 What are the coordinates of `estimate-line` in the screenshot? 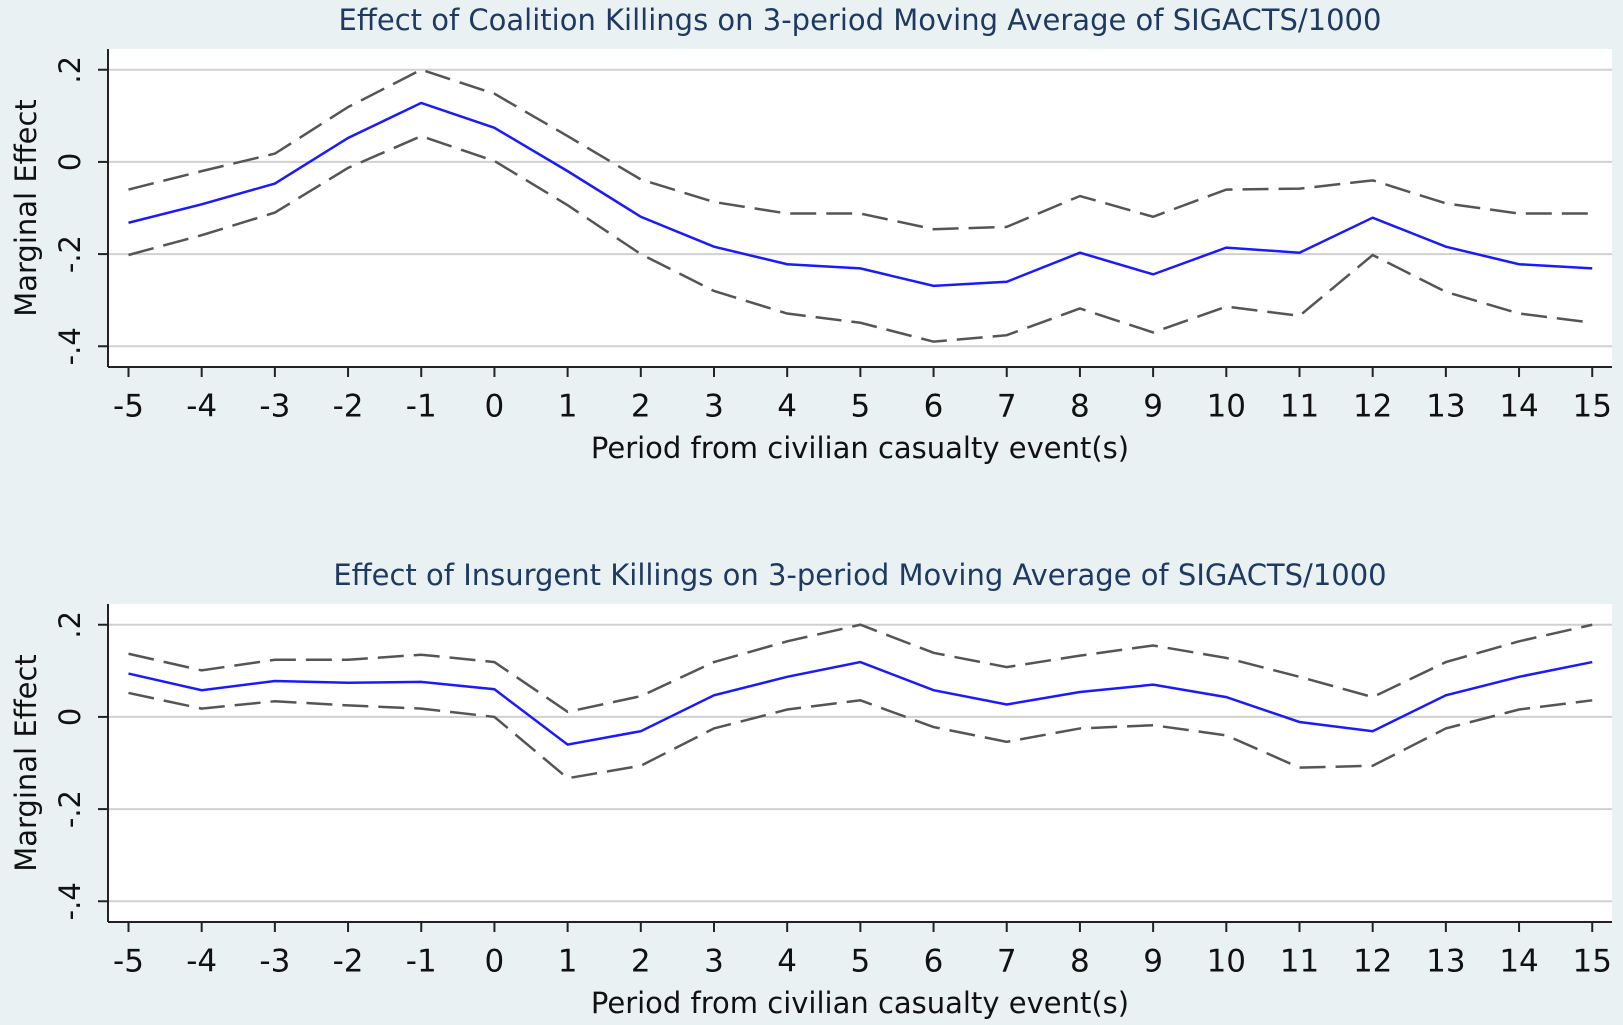 It's located at (860, 703).